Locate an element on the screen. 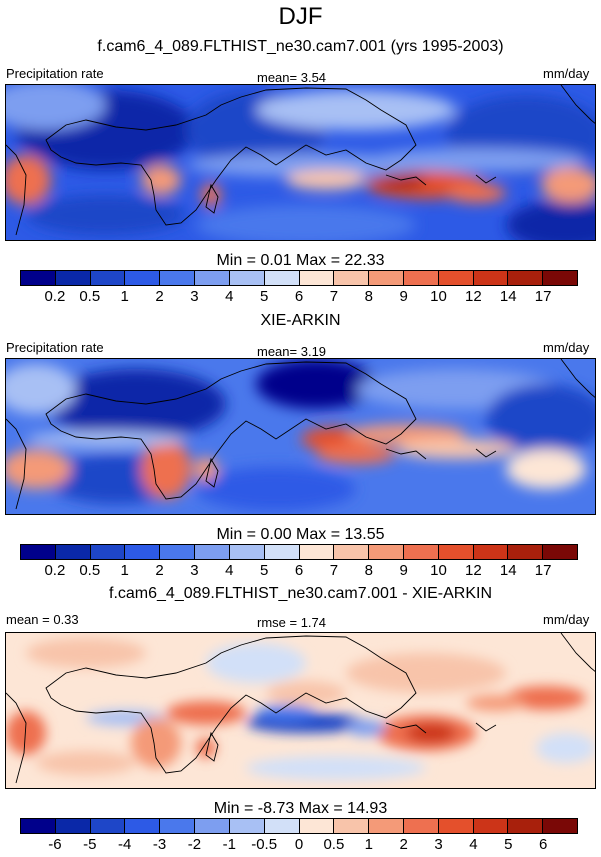  panel-1-mean-label: mean= 3.54 is located at coordinates (292, 77).